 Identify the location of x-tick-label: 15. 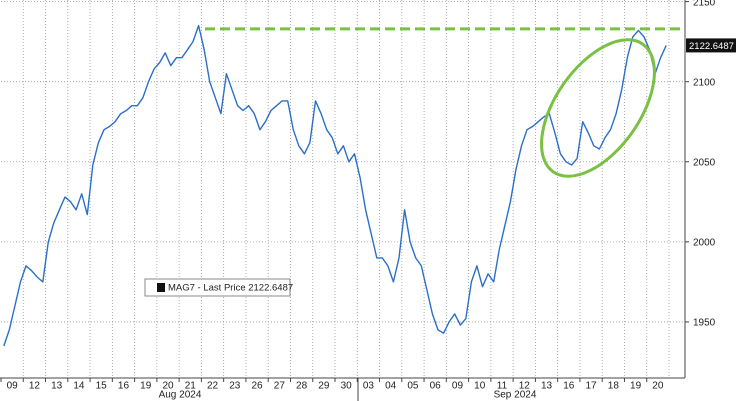
(102, 386).